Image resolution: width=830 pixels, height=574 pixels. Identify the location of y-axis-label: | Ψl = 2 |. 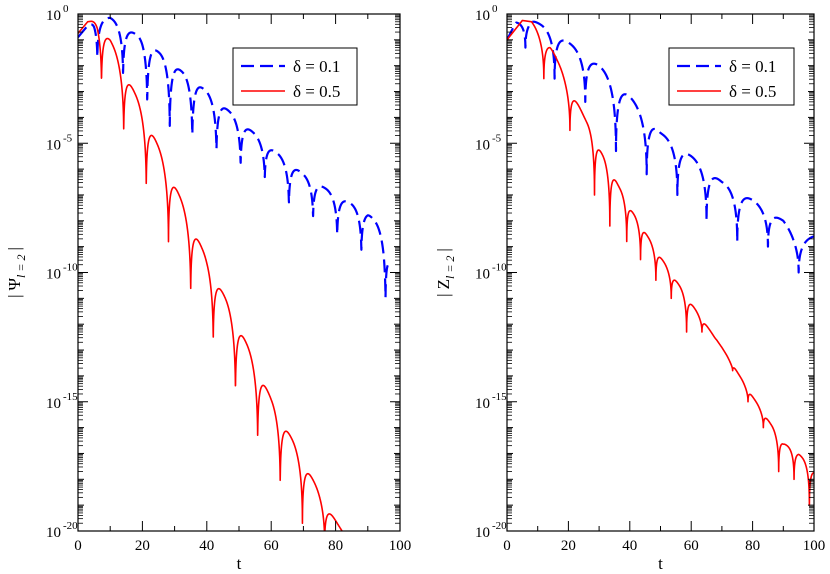
(16, 272).